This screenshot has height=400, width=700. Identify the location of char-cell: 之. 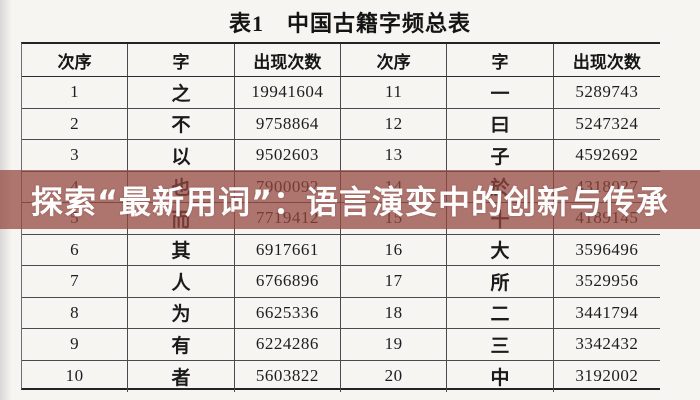
(181, 93).